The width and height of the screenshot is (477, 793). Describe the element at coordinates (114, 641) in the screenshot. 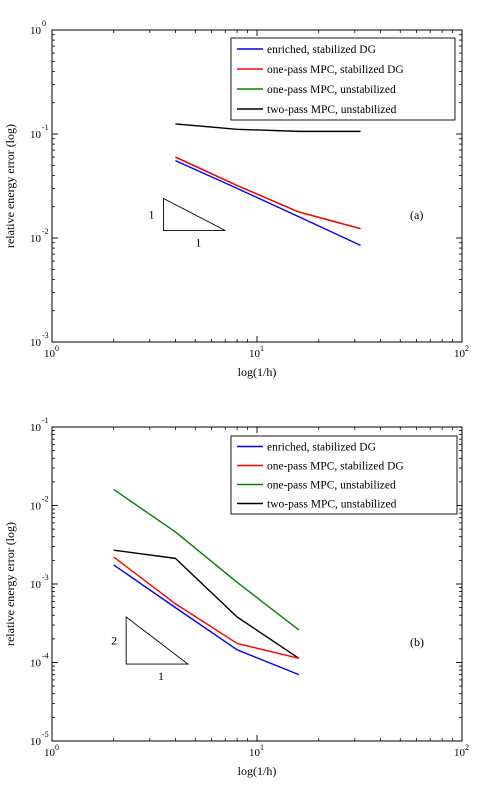

I see `slope-rise-label: 2` at that location.